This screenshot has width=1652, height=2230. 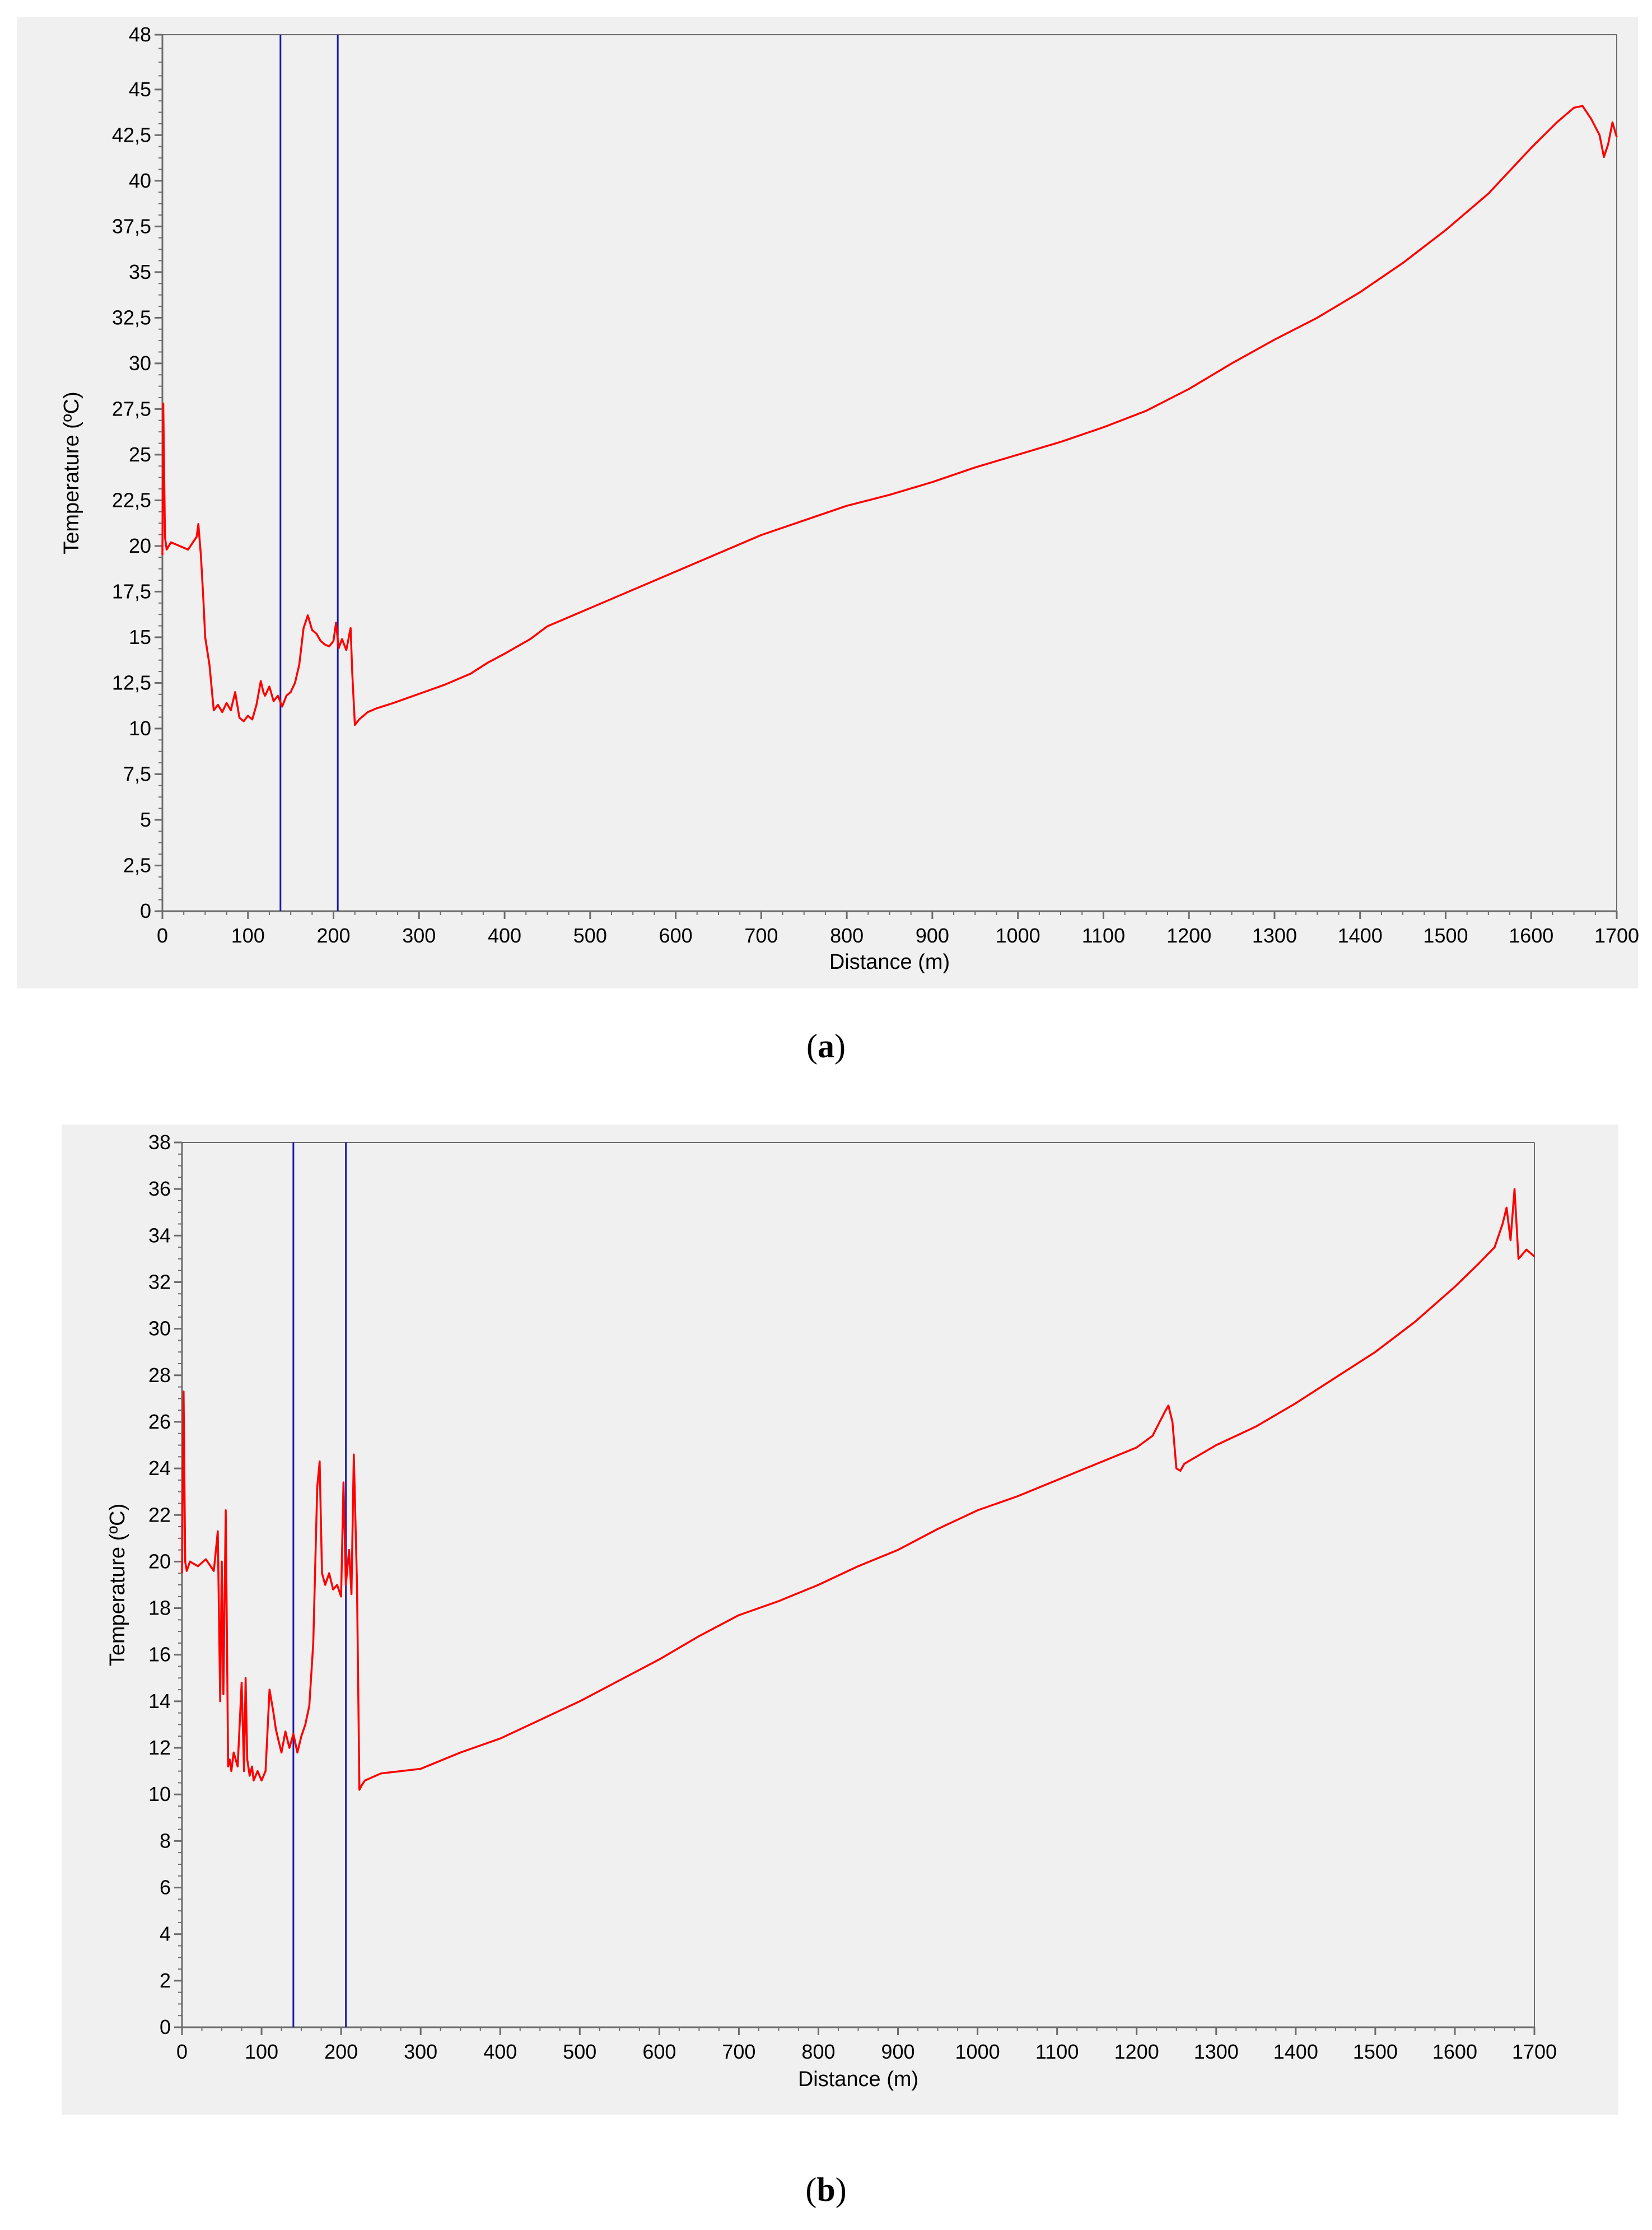 I want to click on y-tick-label: 27,5, so click(x=132, y=408).